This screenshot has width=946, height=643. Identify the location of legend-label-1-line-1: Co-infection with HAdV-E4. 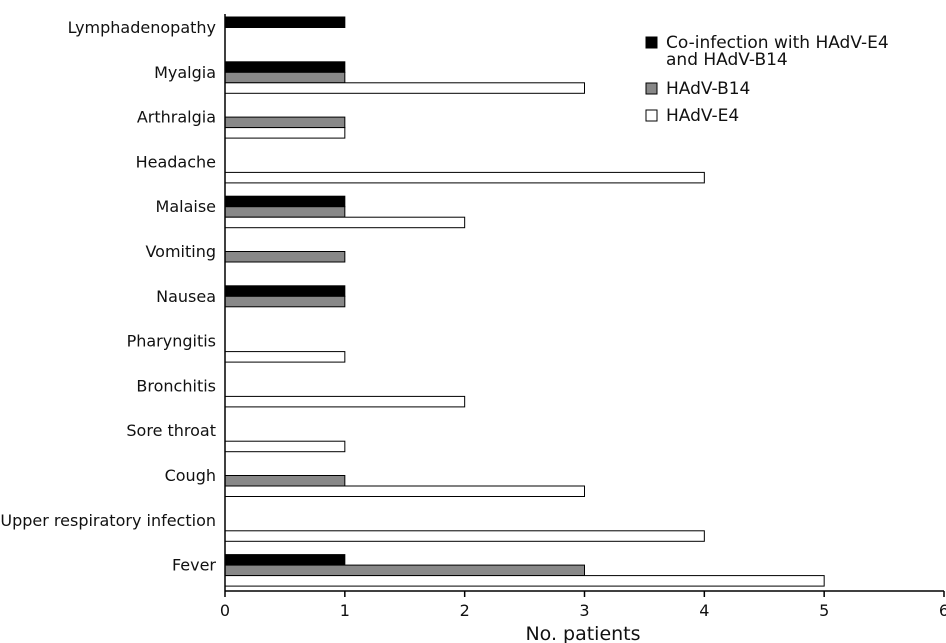
(777, 43).